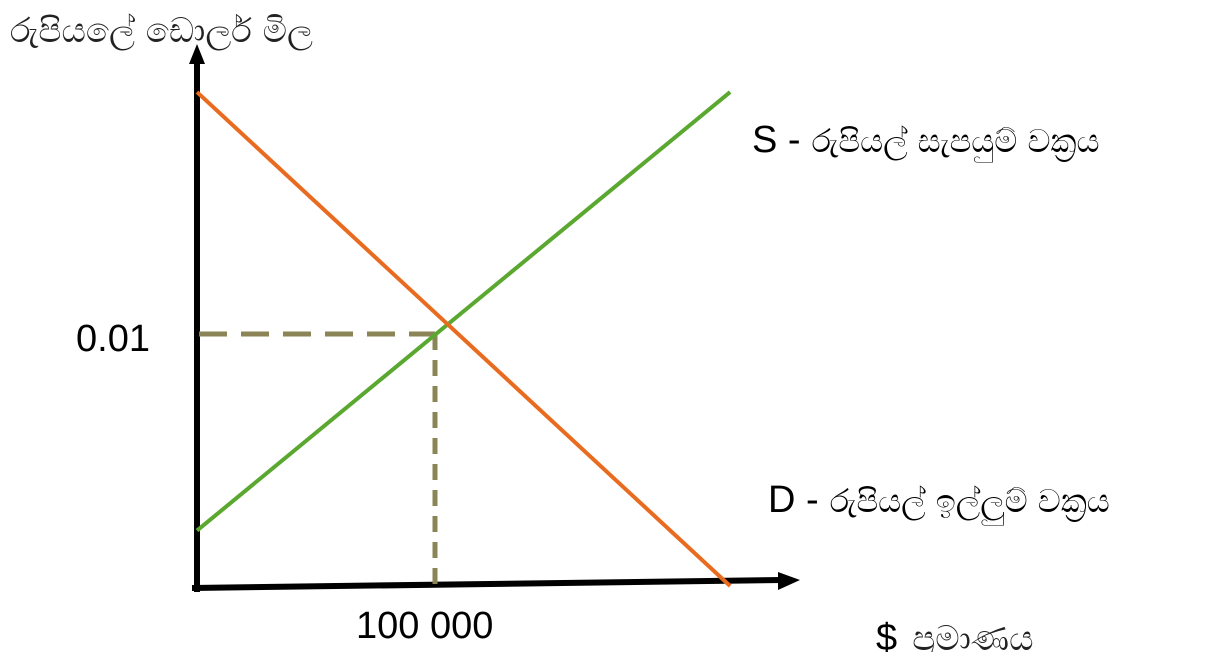 The width and height of the screenshot is (1222, 652). Describe the element at coordinates (776, 140) in the screenshot. I see `supply-curve-key: S -` at that location.